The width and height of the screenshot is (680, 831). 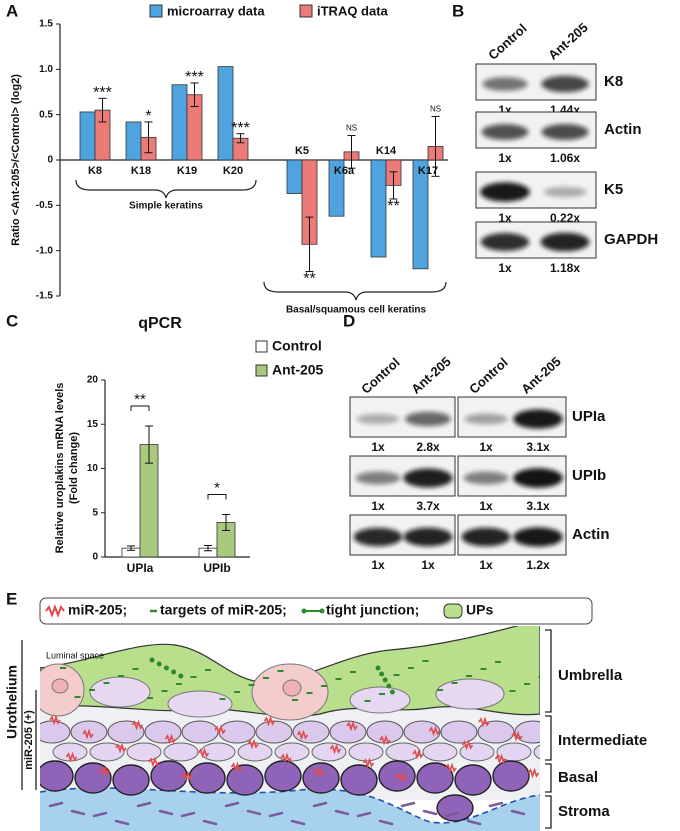 I want to click on side-label: miR-205 (+), so click(x=29, y=740).